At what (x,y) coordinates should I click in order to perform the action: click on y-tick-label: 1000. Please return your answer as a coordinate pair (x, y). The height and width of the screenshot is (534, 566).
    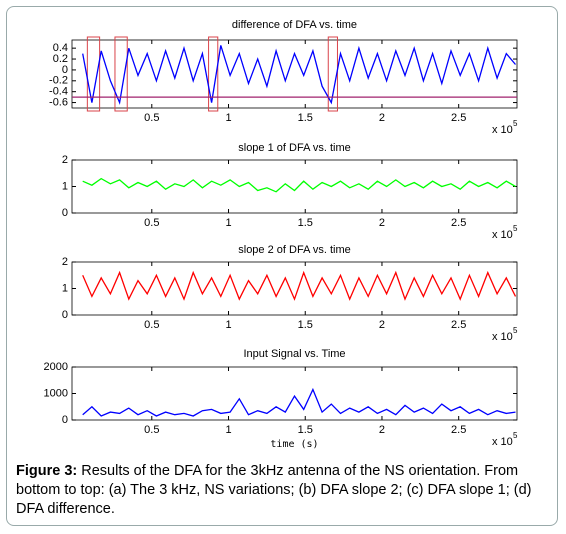
    Looking at the image, I should click on (56, 393).